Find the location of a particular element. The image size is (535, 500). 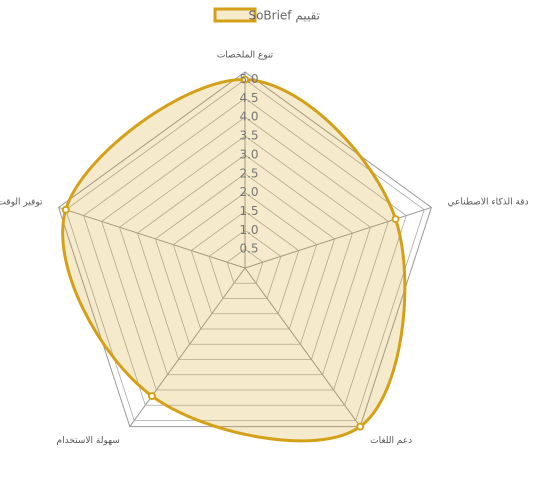

r-tick-label: 3.0 is located at coordinates (248, 154).